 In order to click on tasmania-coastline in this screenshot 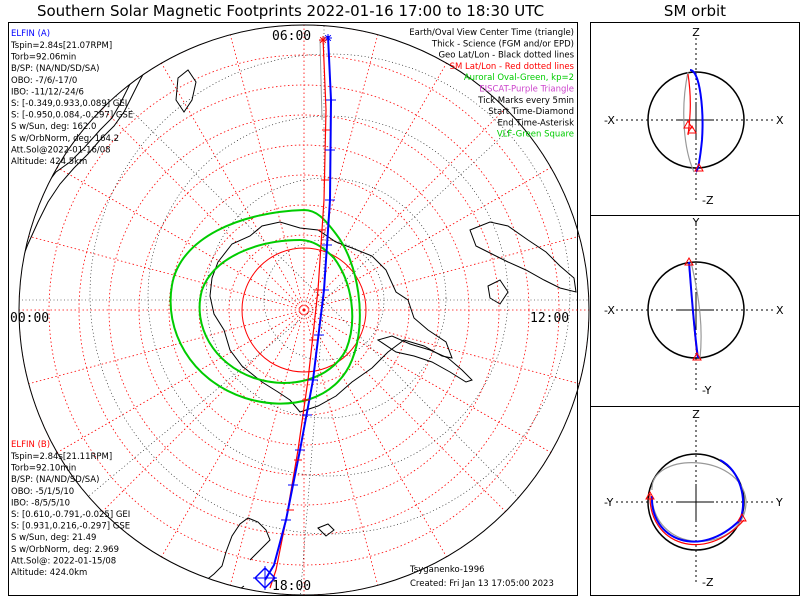, I will do `click(498, 292)`.